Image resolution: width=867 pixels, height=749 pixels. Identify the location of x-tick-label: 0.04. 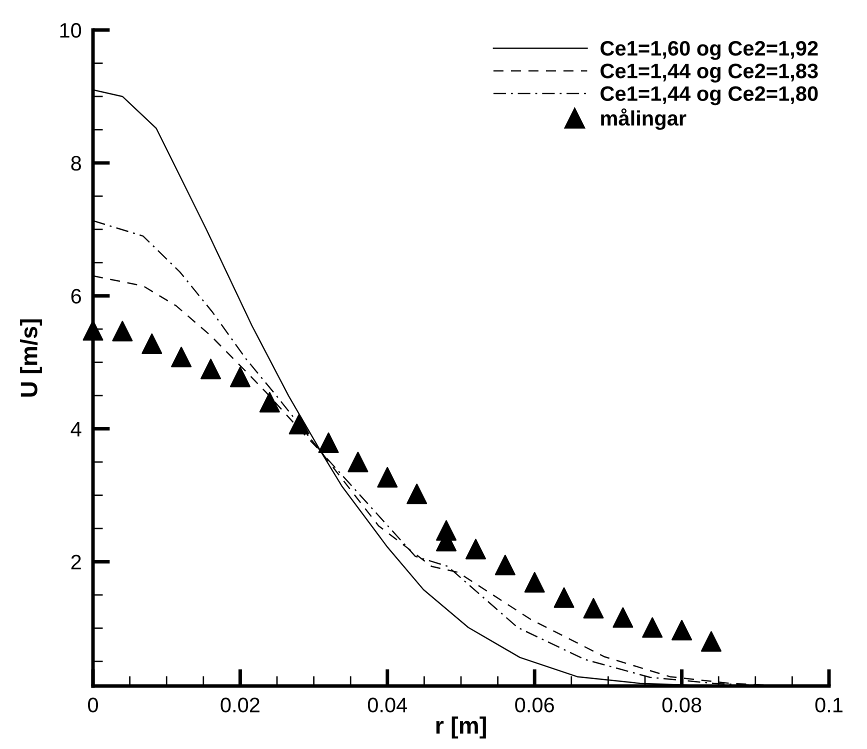
(388, 705).